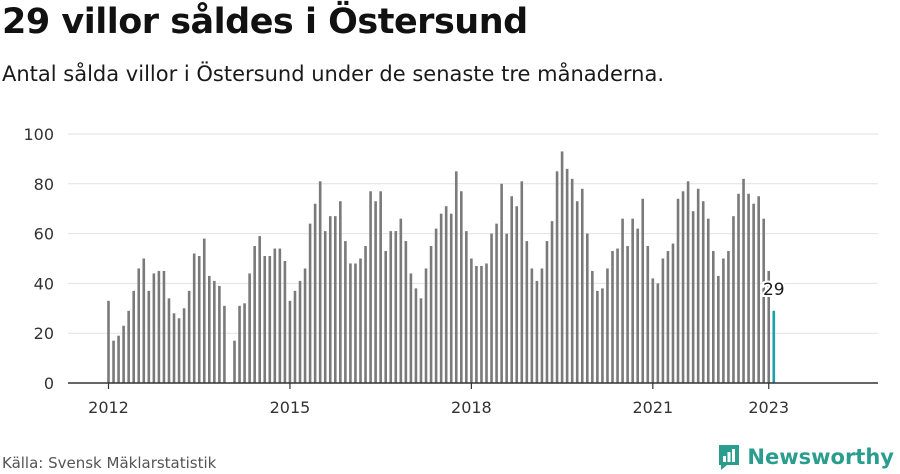 The image size is (900, 474). Describe the element at coordinates (820, 457) in the screenshot. I see `brand-name: Newsworthy` at that location.